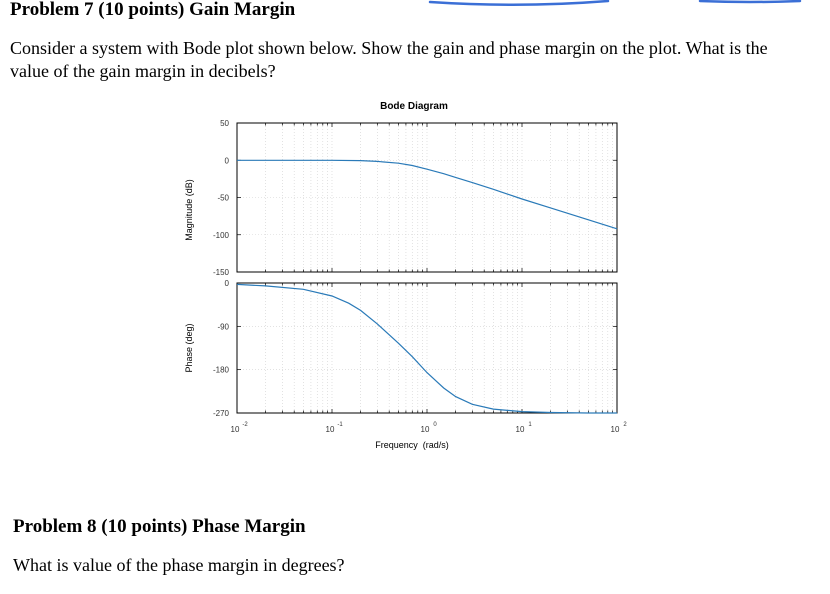 This screenshot has width=830, height=594. Describe the element at coordinates (340, 425) in the screenshot. I see `x-tick-exponent: -1` at that location.